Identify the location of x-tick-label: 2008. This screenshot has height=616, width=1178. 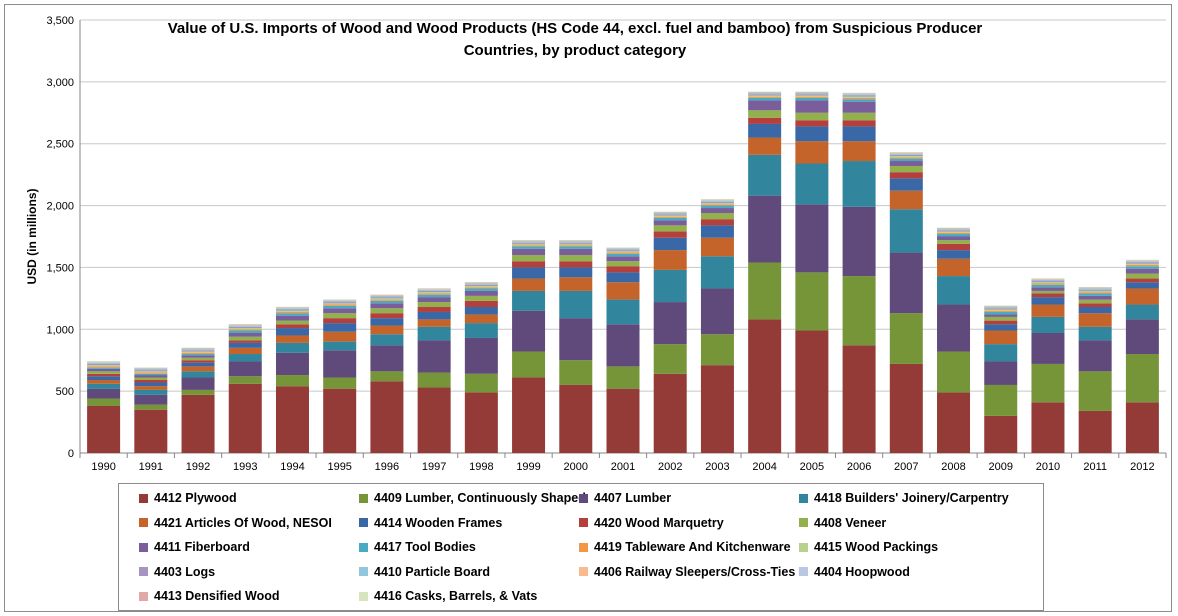
(953, 467).